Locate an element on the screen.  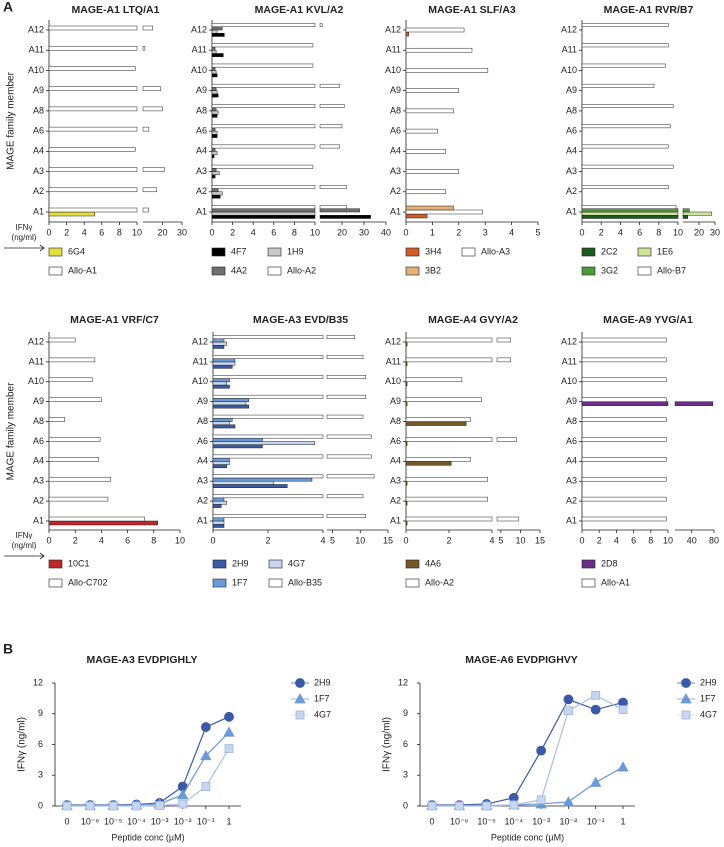
y-tick-label: A2 is located at coordinates (395, 191).